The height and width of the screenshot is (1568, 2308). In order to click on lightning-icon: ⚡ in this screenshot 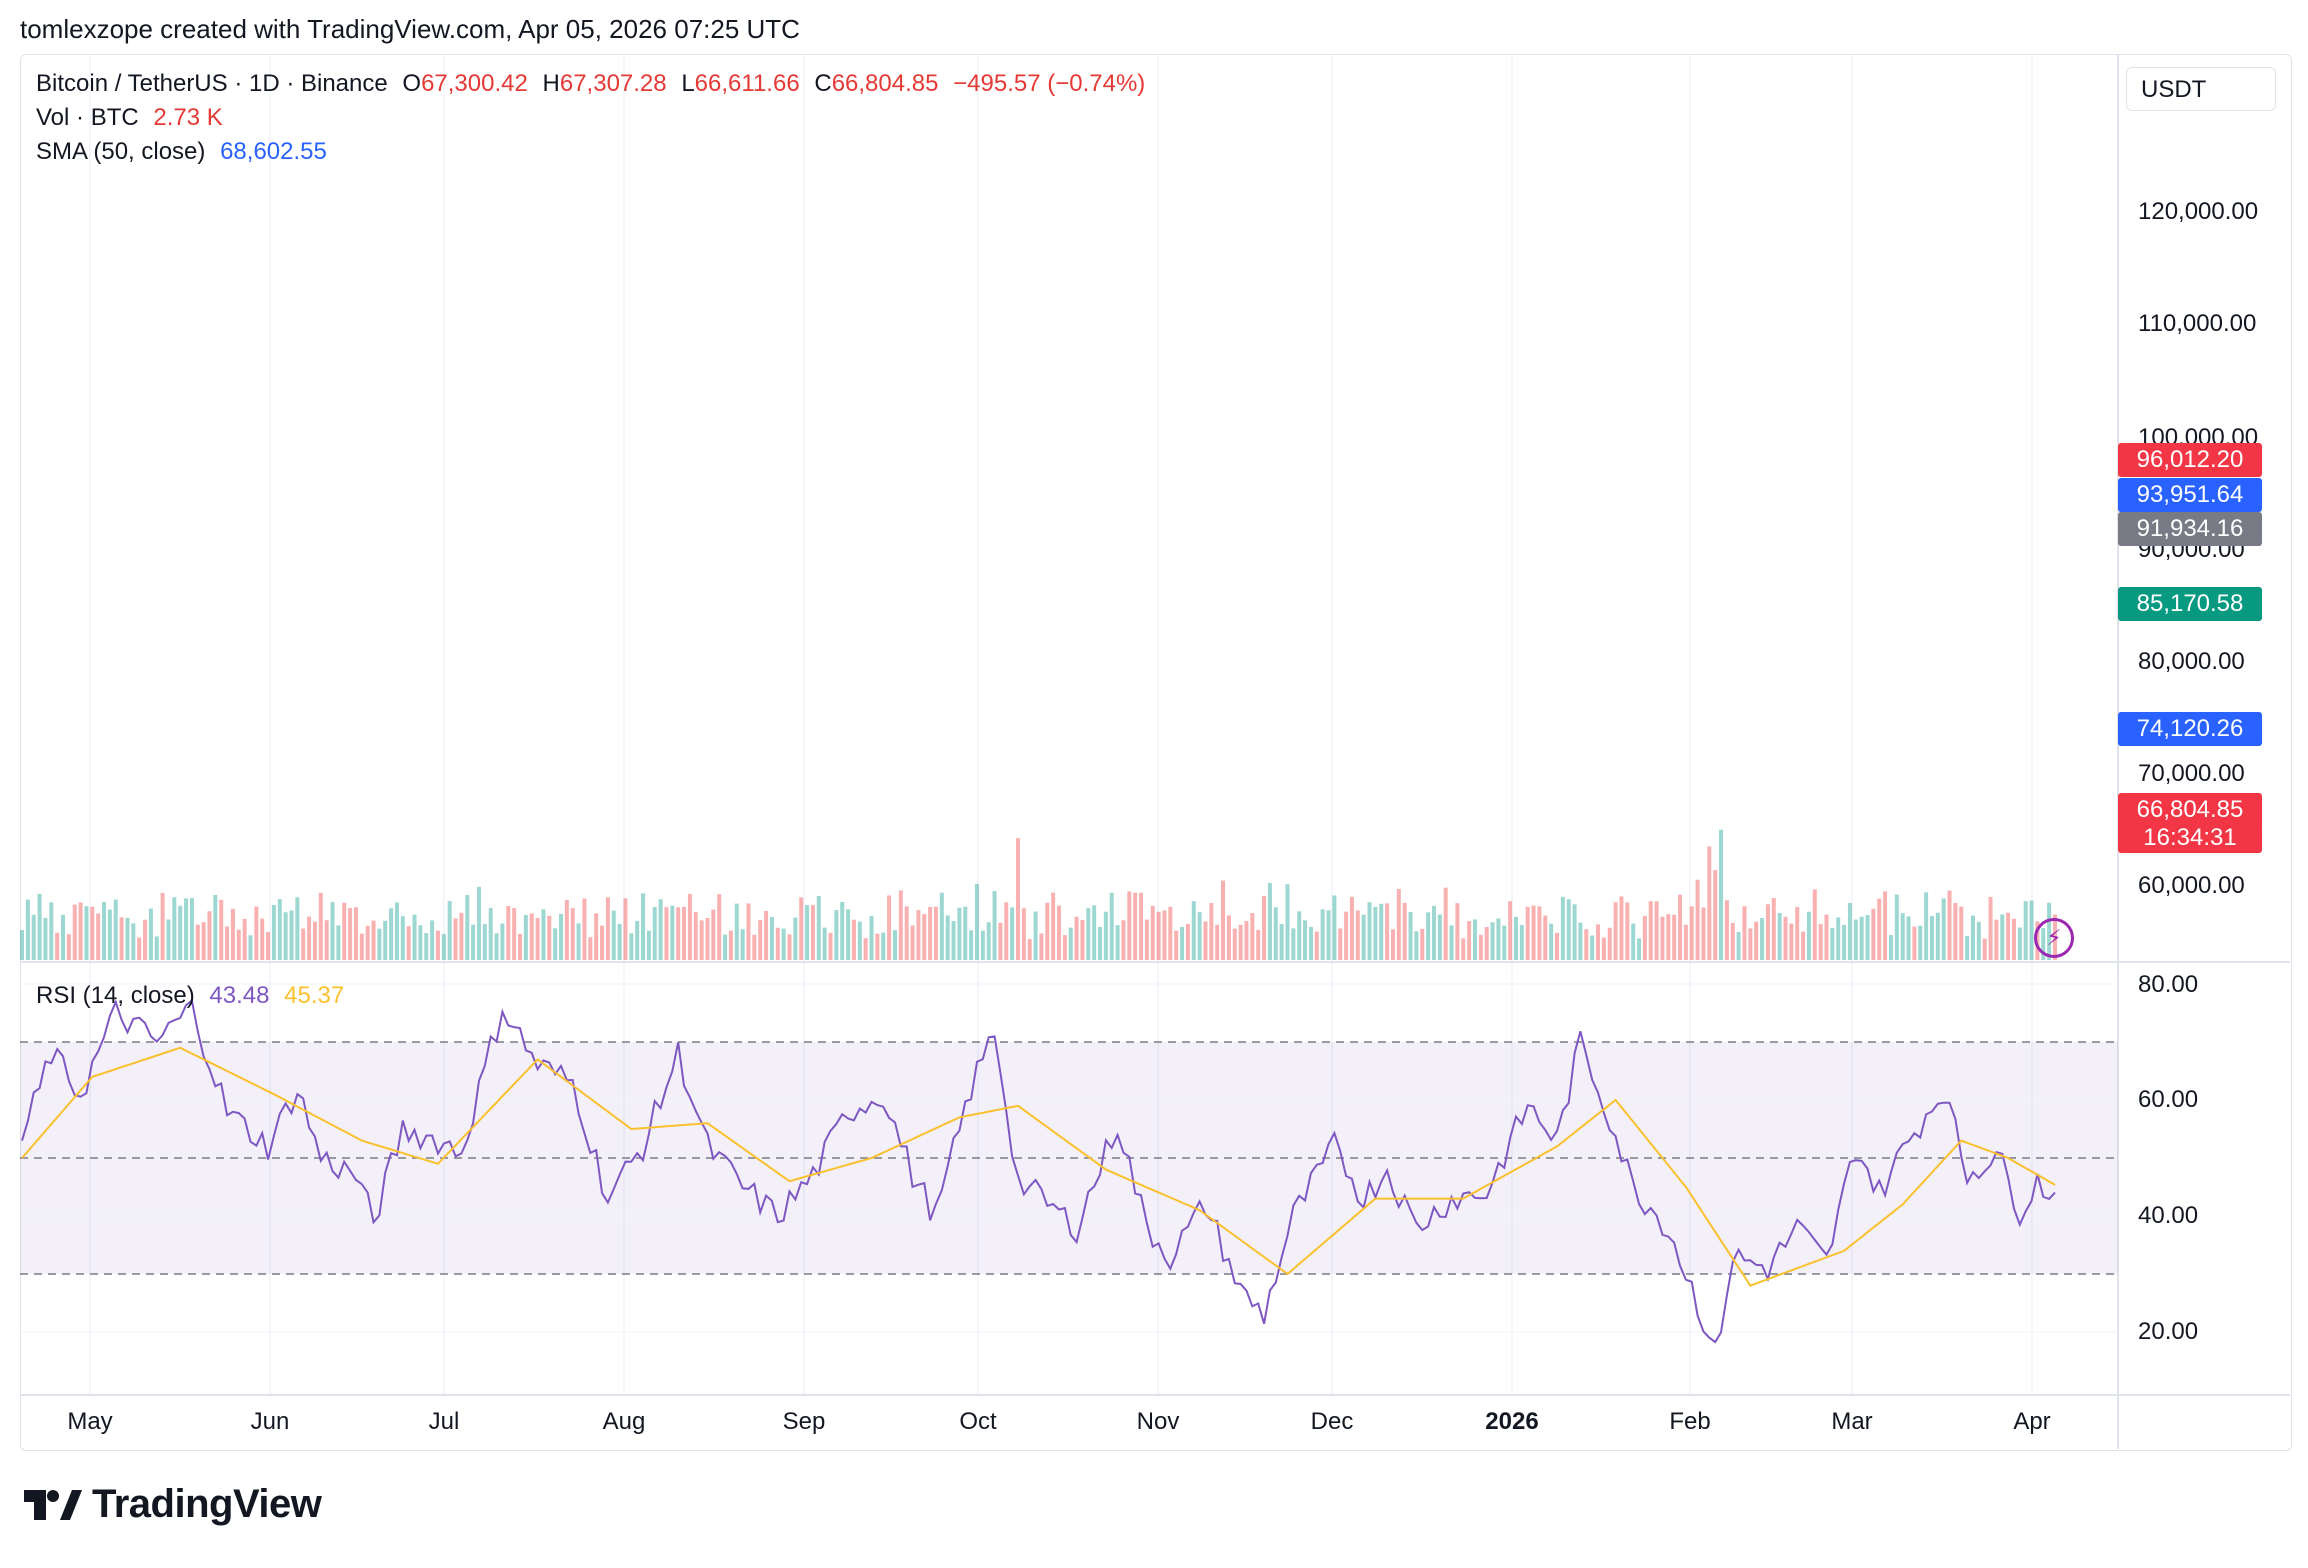, I will do `click(2054, 938)`.